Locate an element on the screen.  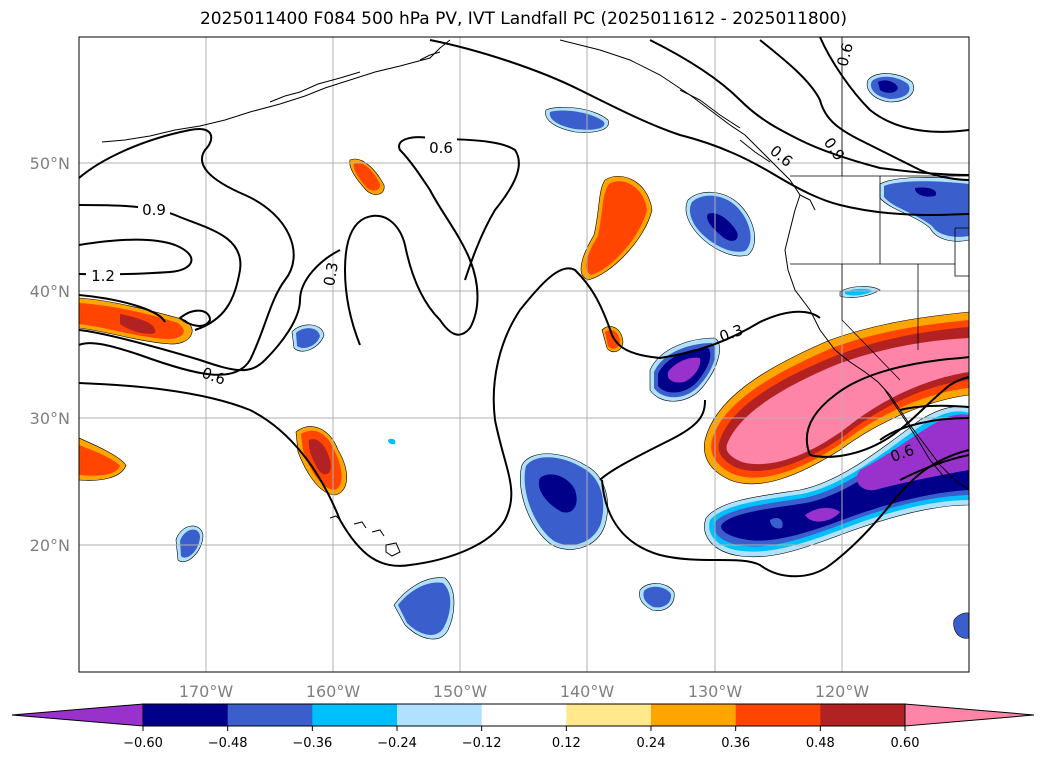
colorbar-tick-label: 0.60 is located at coordinates (905, 743).